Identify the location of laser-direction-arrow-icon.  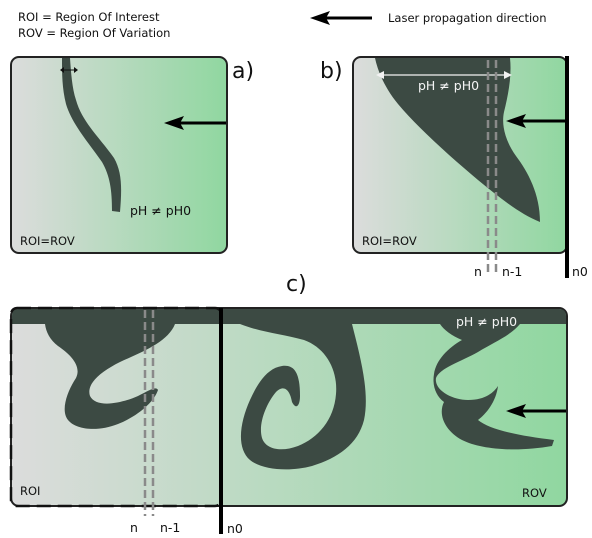
(341, 18).